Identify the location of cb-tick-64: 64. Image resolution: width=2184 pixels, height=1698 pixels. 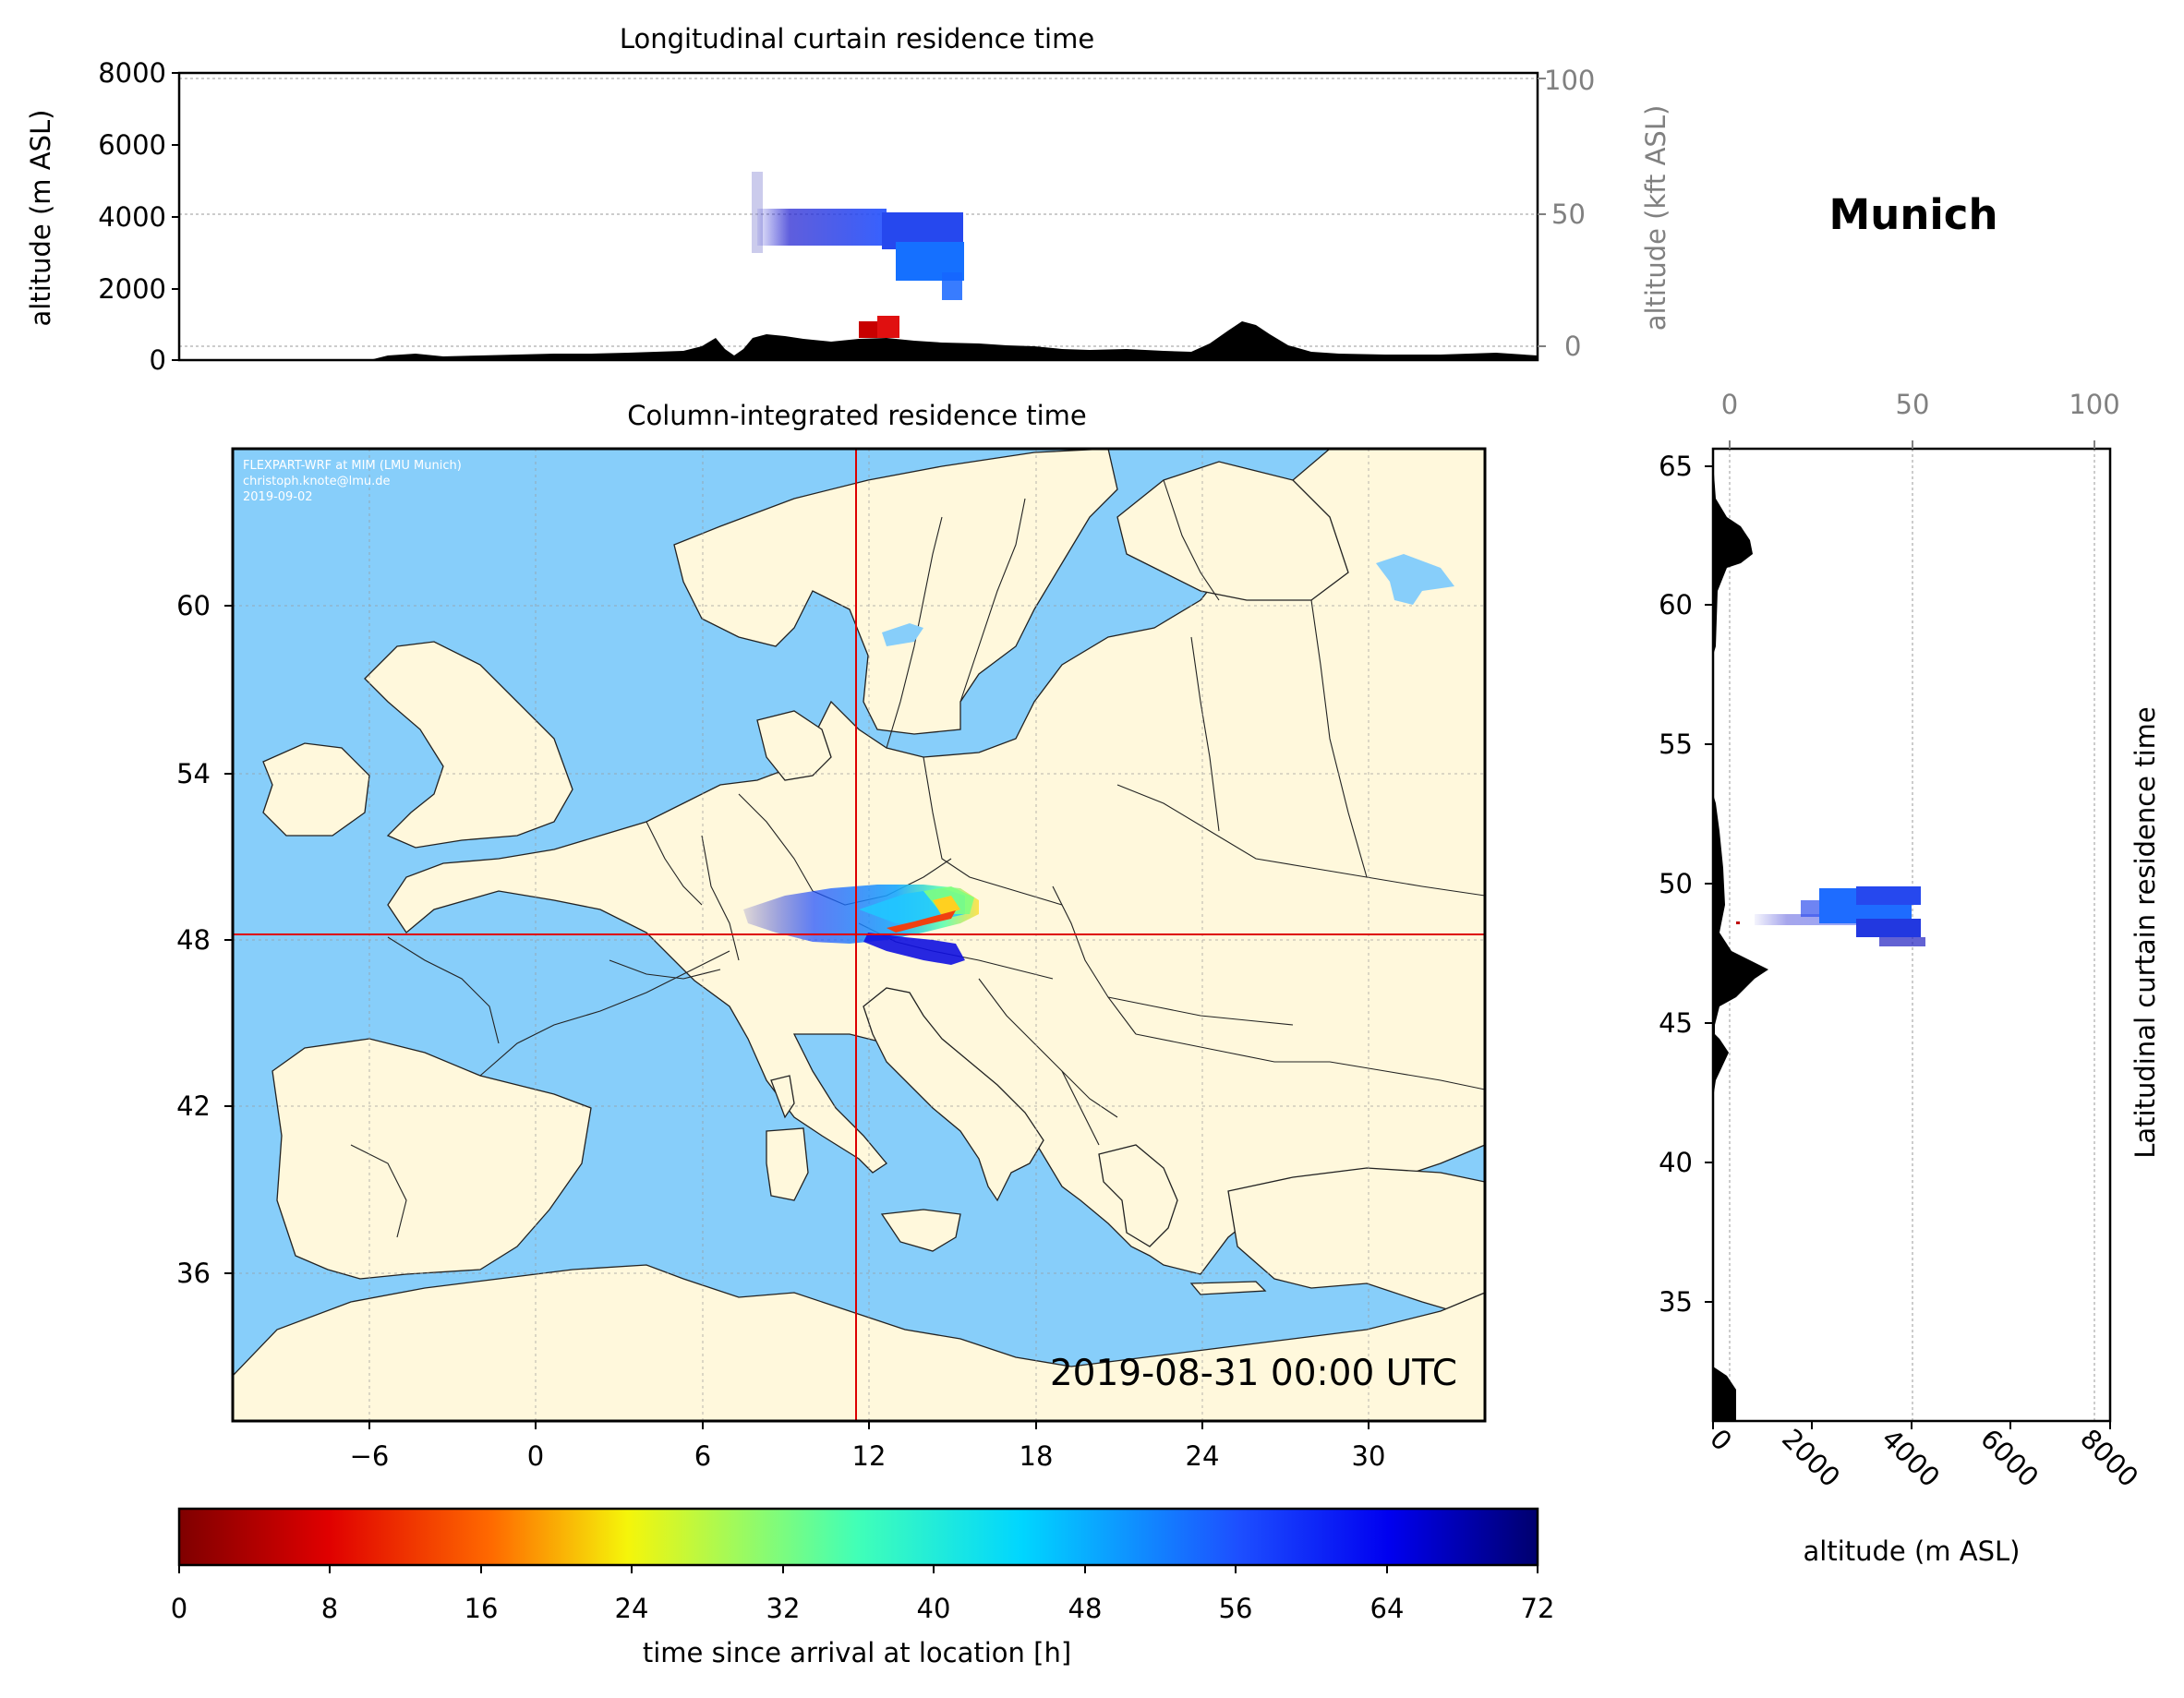
(1387, 1608).